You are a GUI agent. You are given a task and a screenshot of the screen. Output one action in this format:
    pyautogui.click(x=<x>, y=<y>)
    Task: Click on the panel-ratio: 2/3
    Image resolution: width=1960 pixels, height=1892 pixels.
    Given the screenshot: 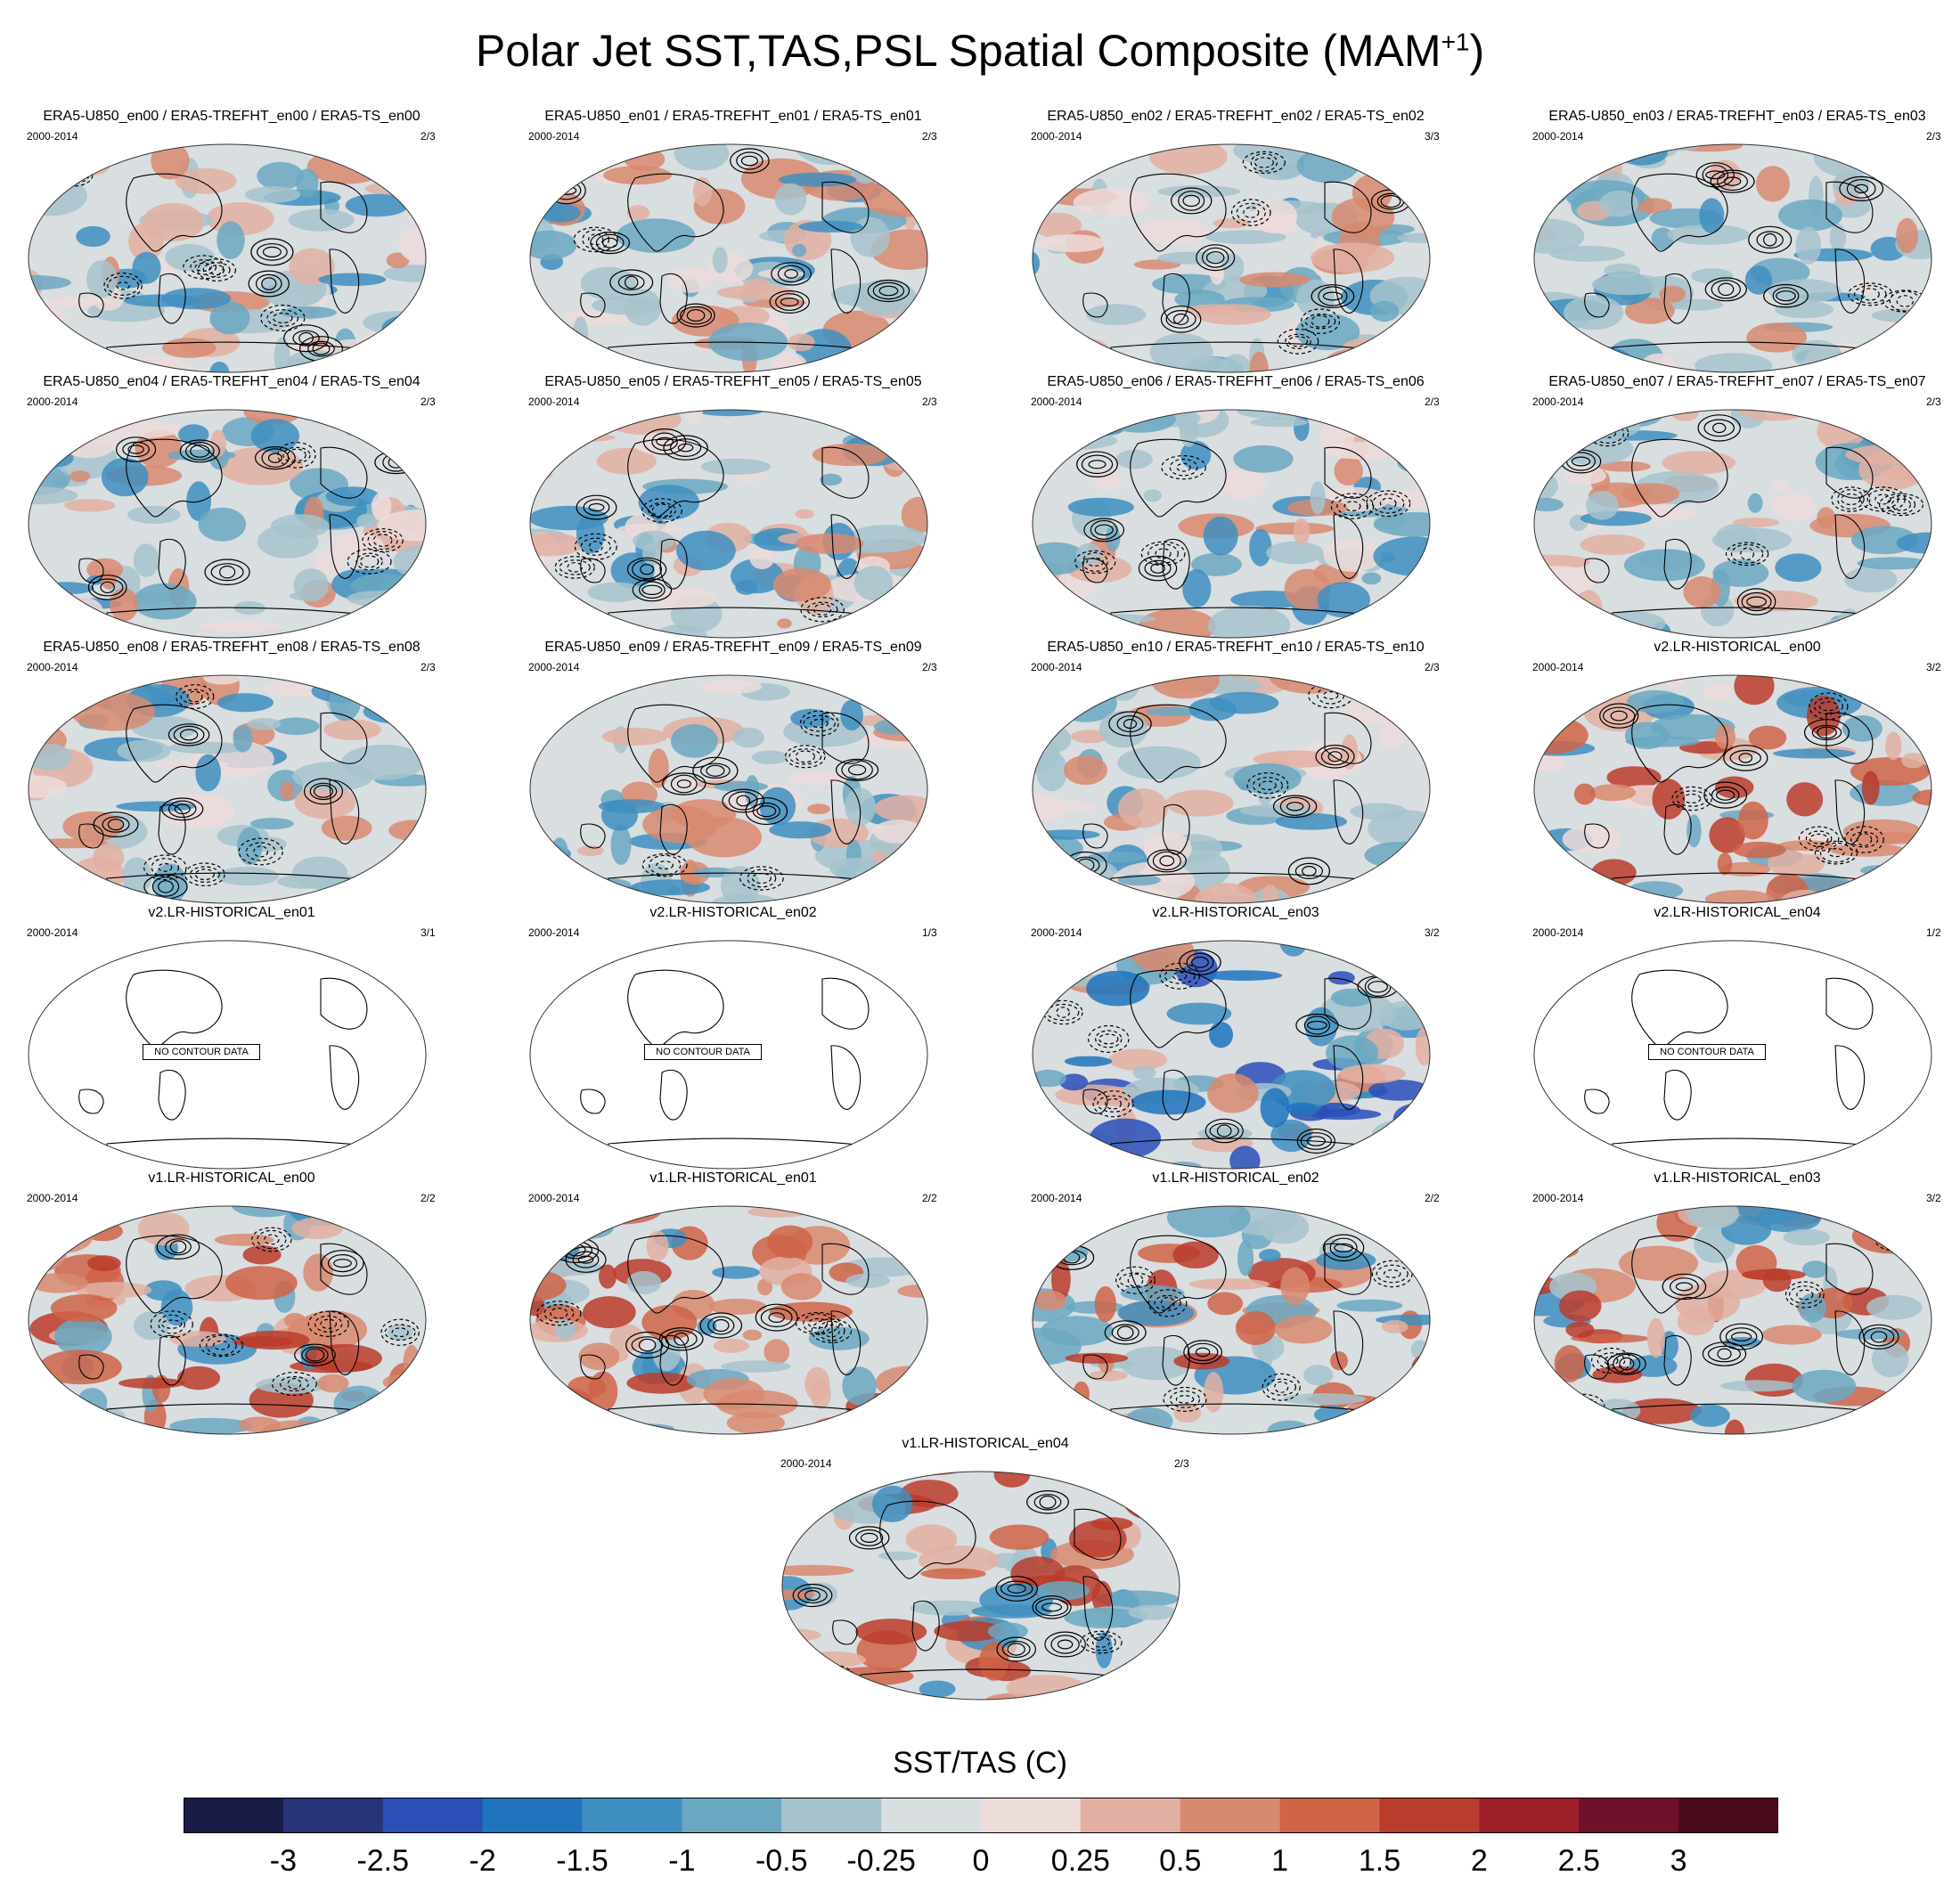 What is the action you would take?
    pyautogui.click(x=1933, y=136)
    